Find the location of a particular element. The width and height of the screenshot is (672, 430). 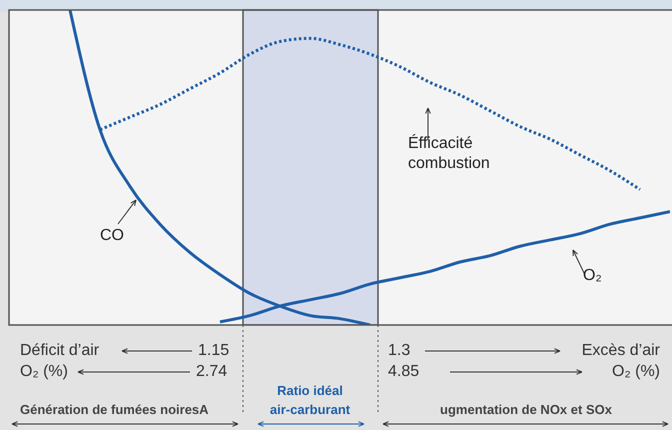

text: Génération de fumées noiresA is located at coordinates (114, 410).